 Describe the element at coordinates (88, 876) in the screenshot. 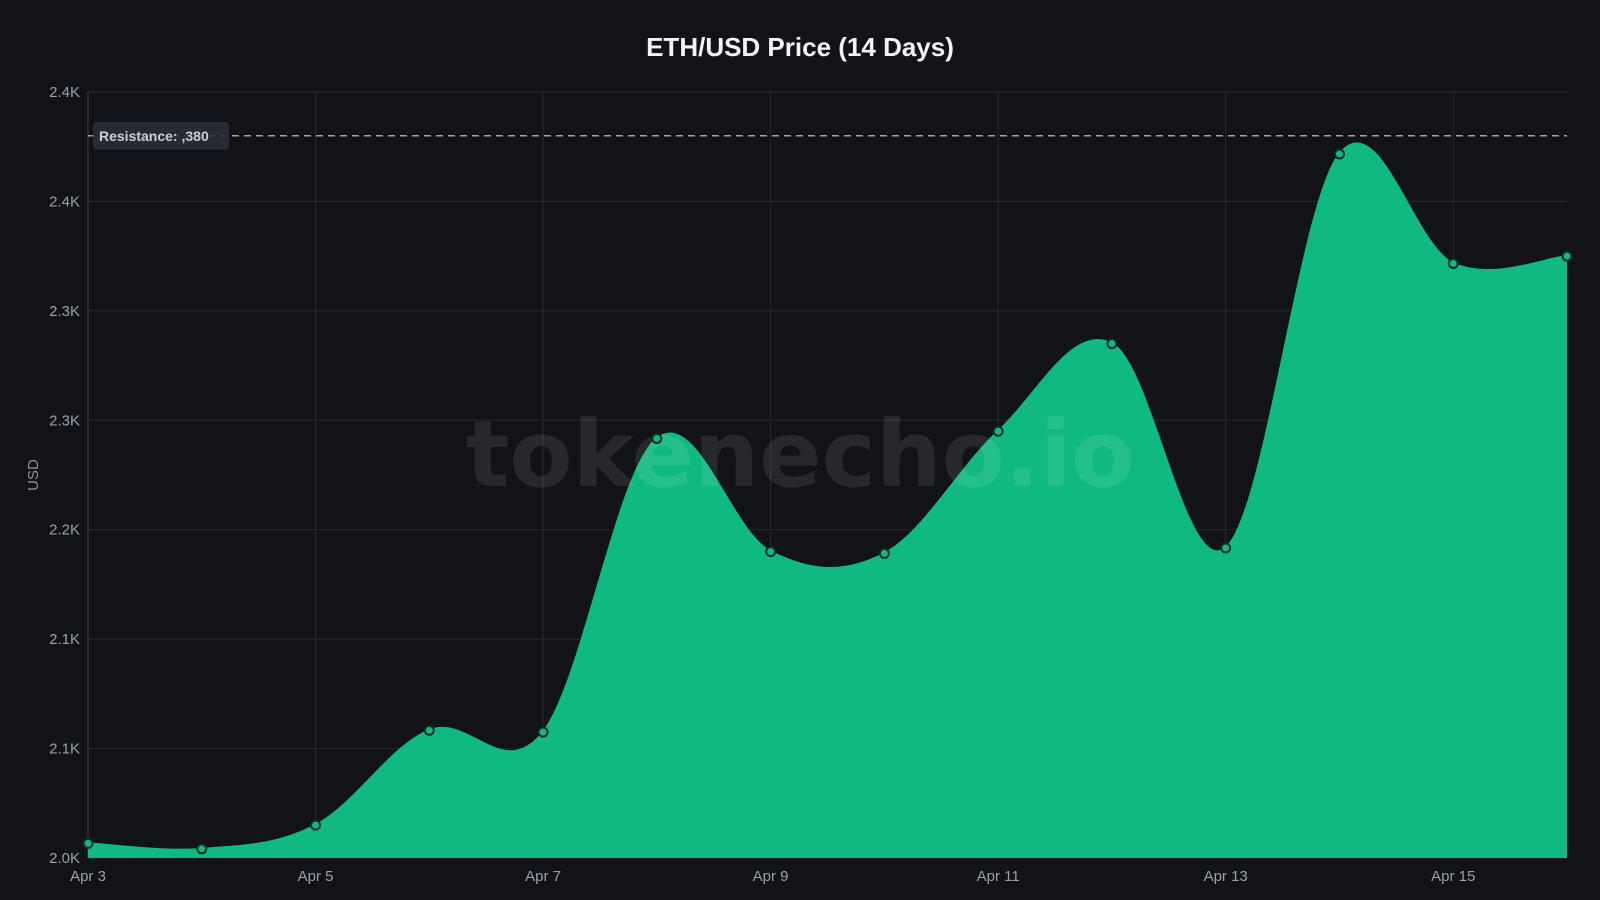

I see `x-tick-label: Apr 3` at that location.